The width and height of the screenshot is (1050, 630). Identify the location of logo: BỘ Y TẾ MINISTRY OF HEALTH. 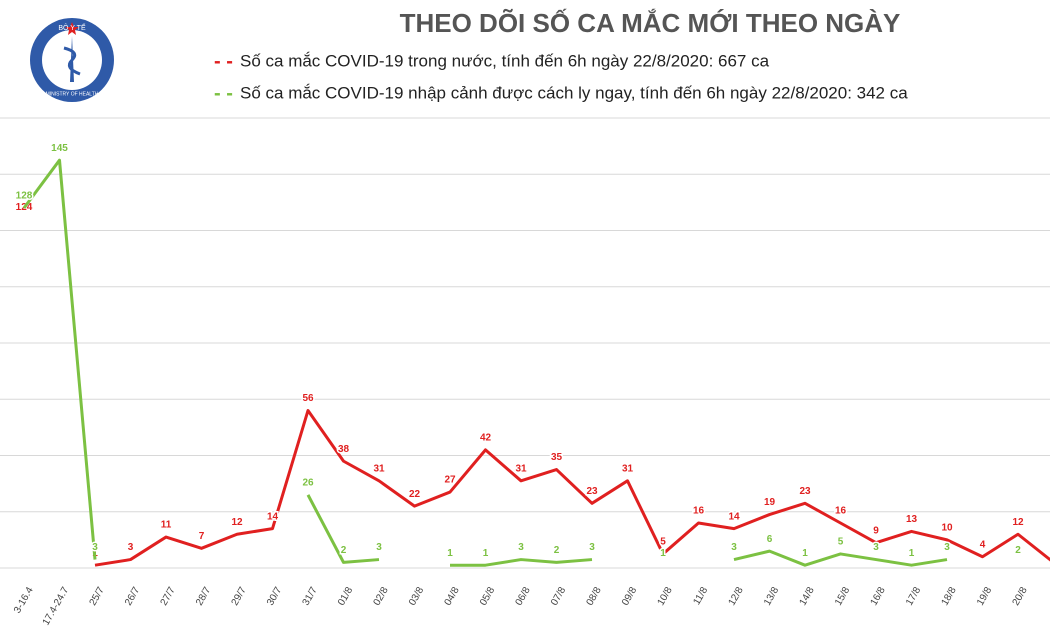
(72, 60).